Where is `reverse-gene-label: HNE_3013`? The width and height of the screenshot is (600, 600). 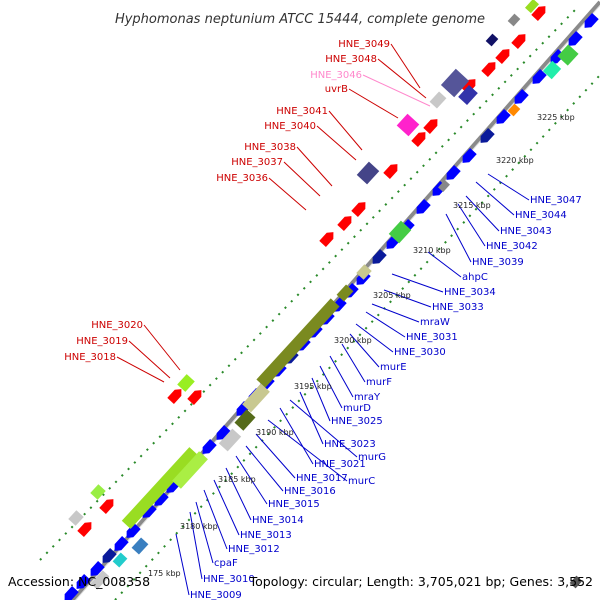
reverse-gene-label: HNE_3013 is located at coordinates (266, 535).